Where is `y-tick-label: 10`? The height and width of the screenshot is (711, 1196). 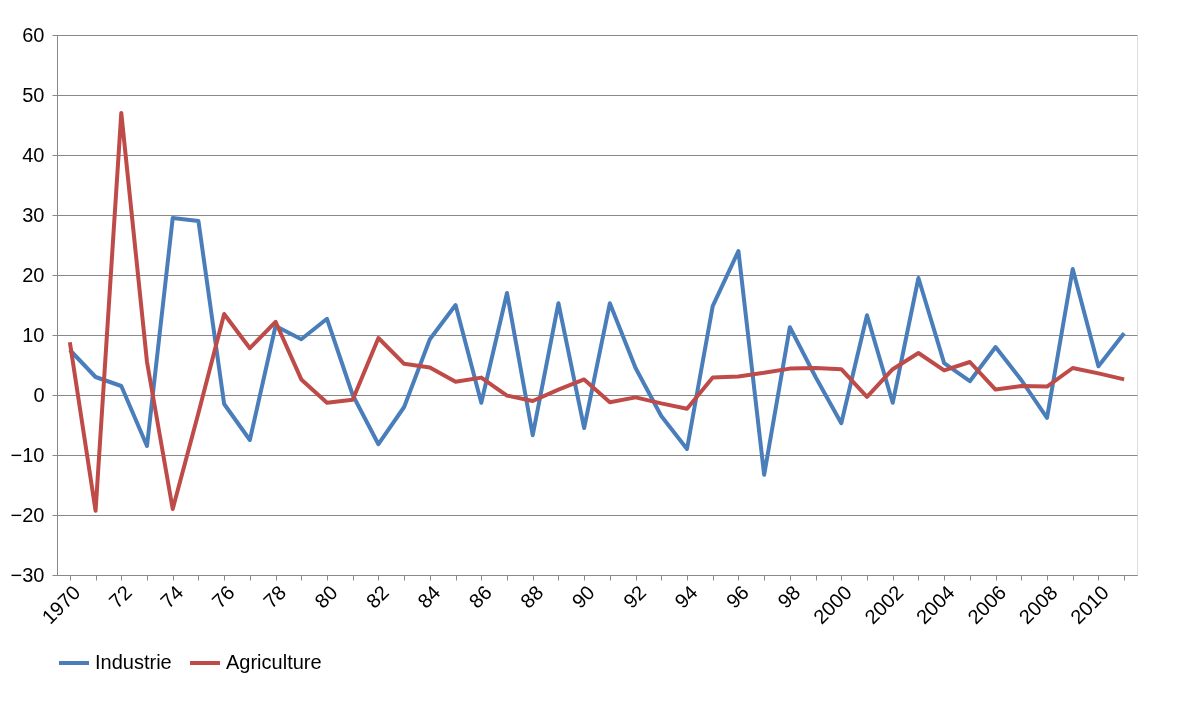
y-tick-label: 10 is located at coordinates (33, 334).